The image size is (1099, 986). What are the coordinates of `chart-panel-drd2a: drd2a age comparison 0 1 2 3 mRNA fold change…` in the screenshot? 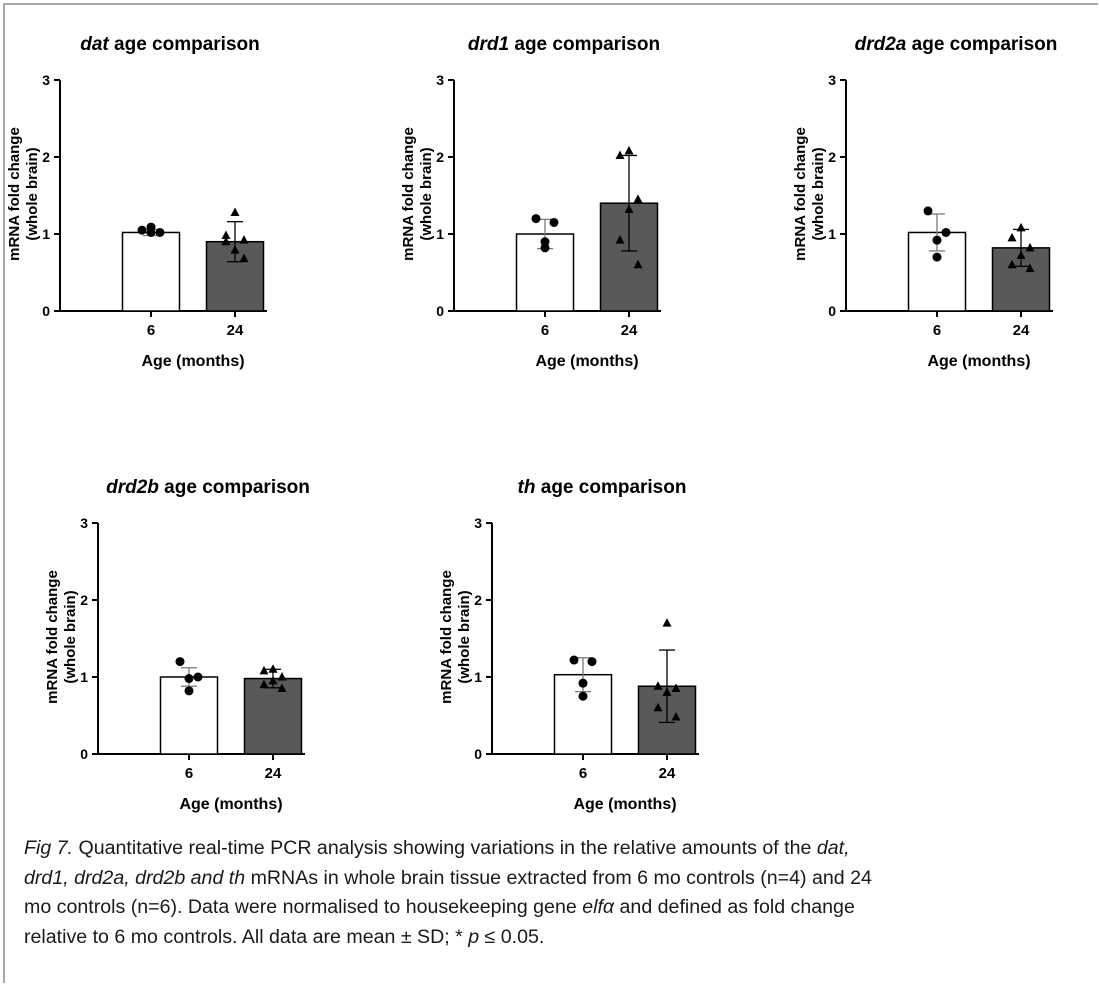 It's located at (924, 202).